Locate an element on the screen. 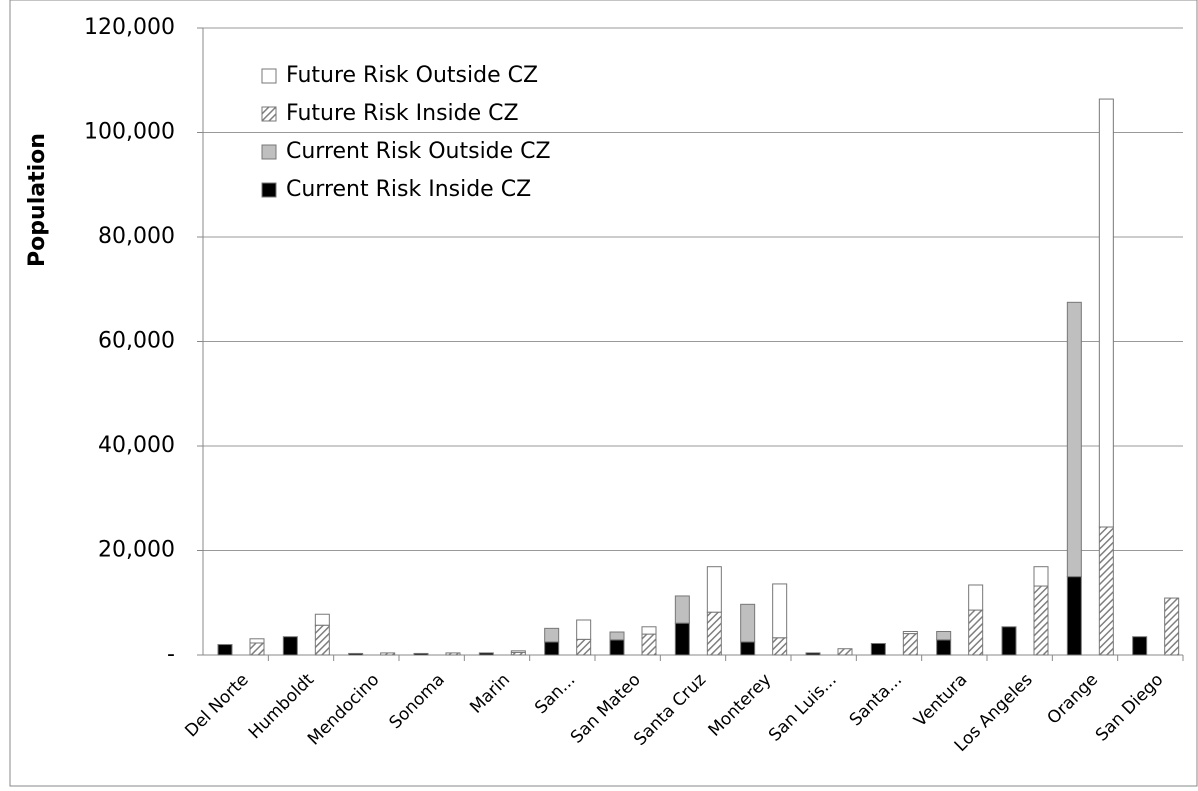 This screenshot has height=791, width=1198. x-tick-label: Monterey is located at coordinates (740, 705).